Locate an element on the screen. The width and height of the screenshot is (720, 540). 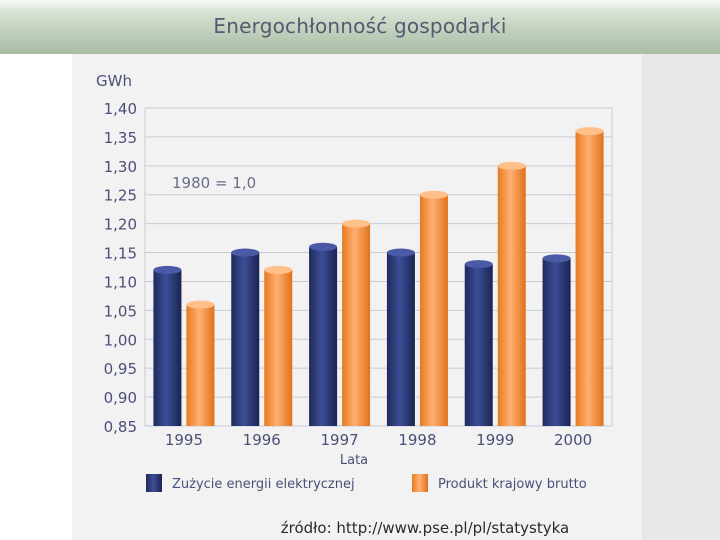
bar-gdp-1995 is located at coordinates (200, 365).